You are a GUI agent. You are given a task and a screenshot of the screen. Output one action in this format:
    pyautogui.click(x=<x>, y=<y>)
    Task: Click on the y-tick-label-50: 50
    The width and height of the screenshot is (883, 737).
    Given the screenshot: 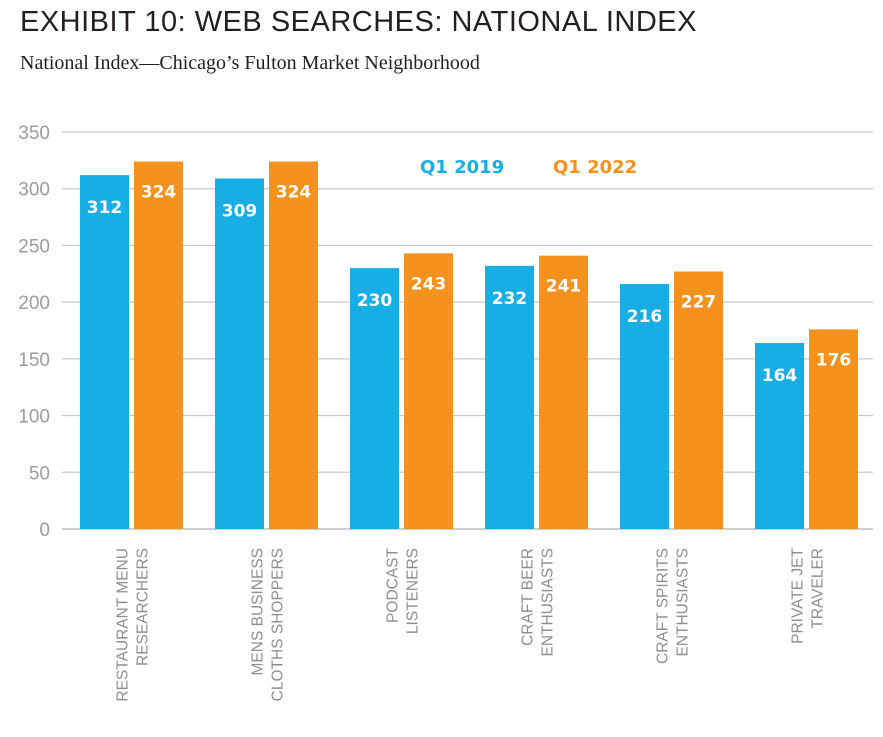 What is the action you would take?
    pyautogui.click(x=39, y=473)
    